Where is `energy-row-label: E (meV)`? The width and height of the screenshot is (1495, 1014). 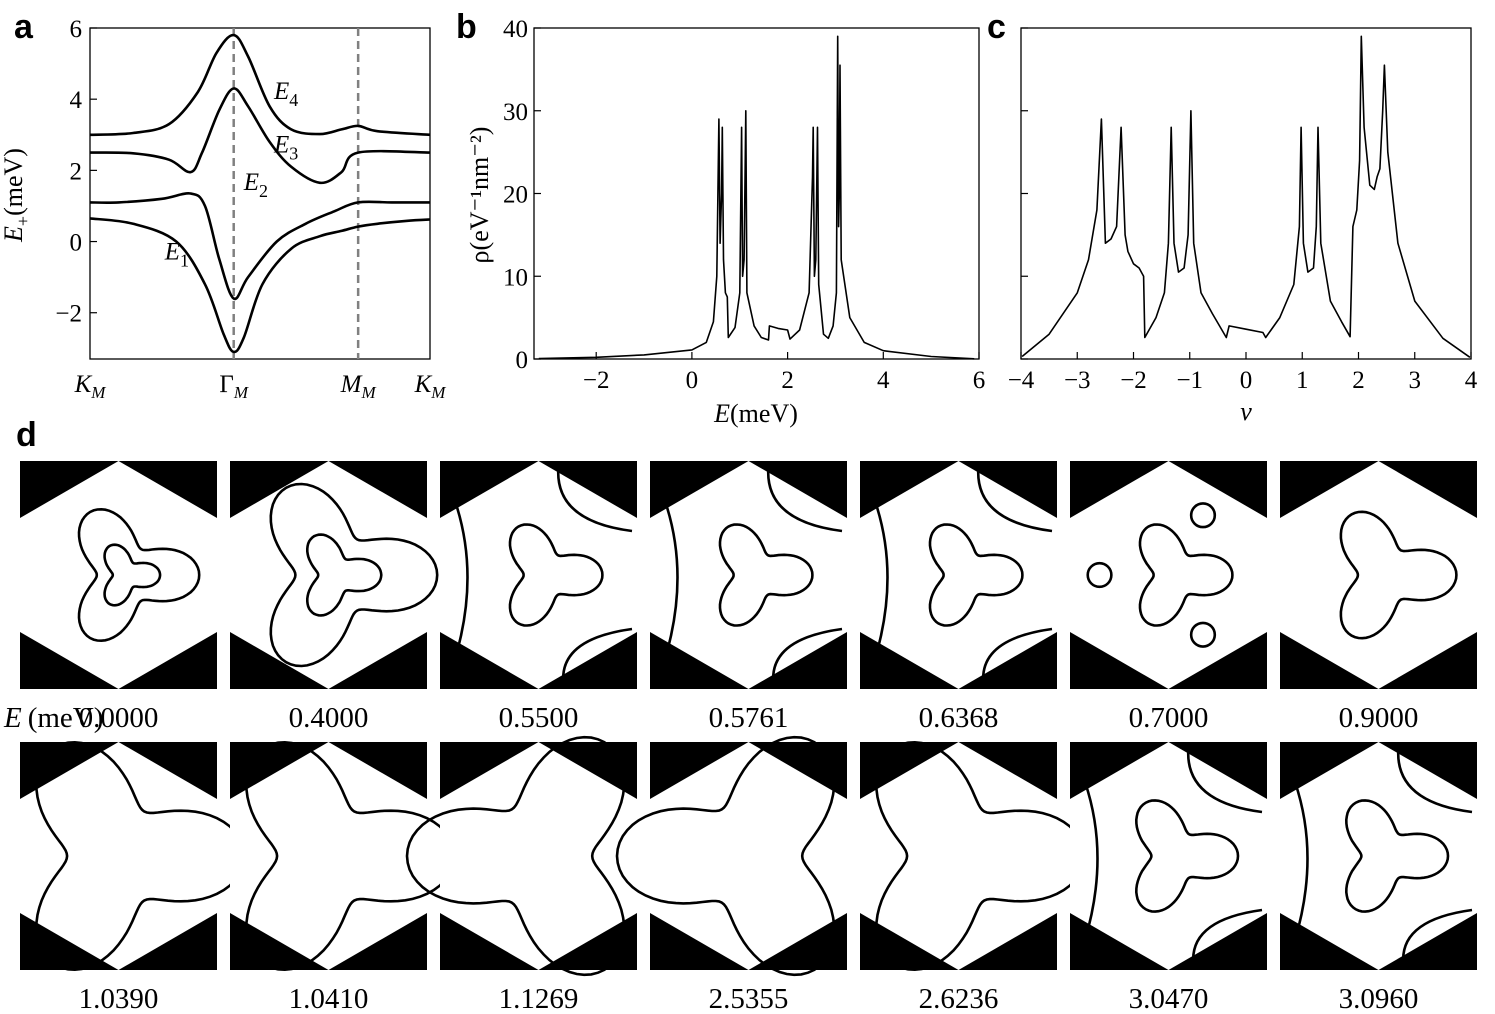
energy-row-label: E (meV) is located at coordinates (53, 718).